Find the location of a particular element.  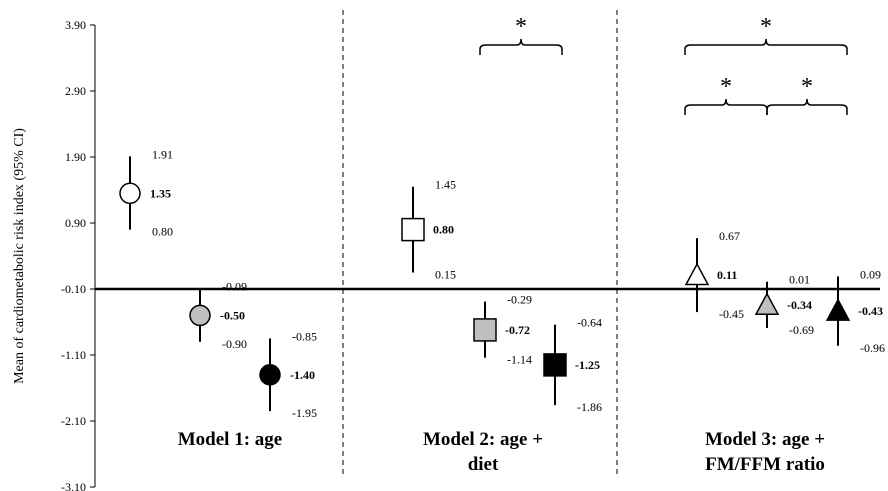

mean-label: -0.72 is located at coordinates (517, 330).